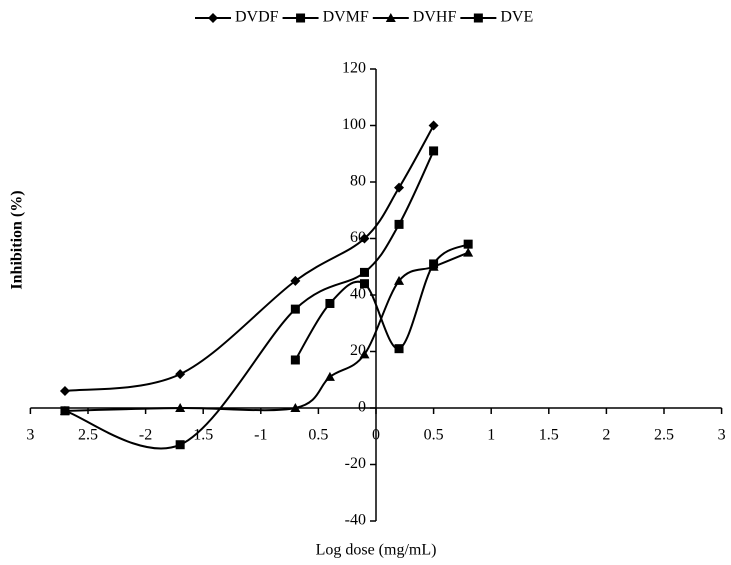  What do you see at coordinates (516, 17) in the screenshot?
I see `legend-label: DVE` at bounding box center [516, 17].